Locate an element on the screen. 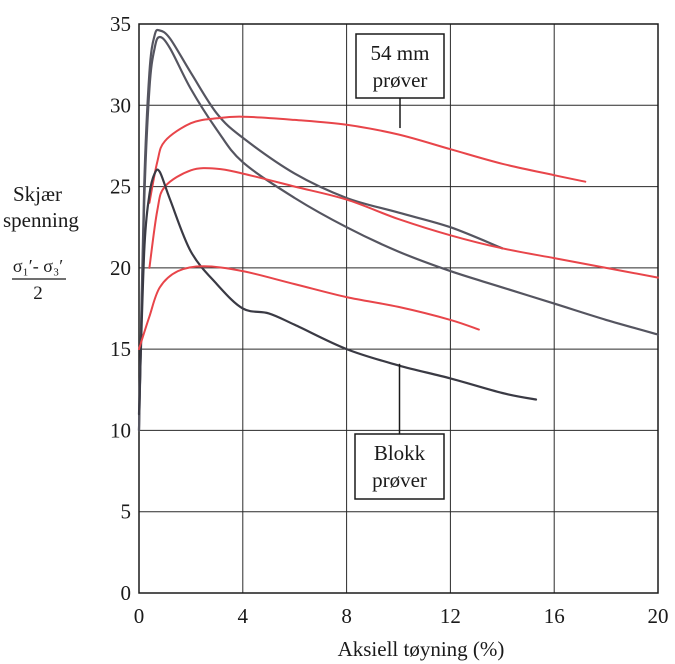 This screenshot has width=675, height=664. x-tick-label-4: 16 is located at coordinates (554, 616).